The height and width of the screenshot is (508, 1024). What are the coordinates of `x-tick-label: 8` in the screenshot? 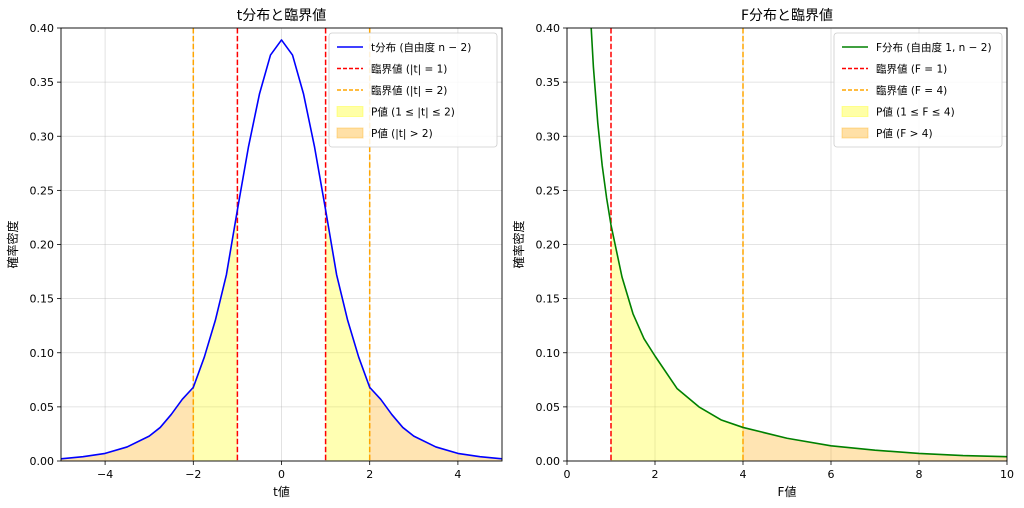 It's located at (919, 474).